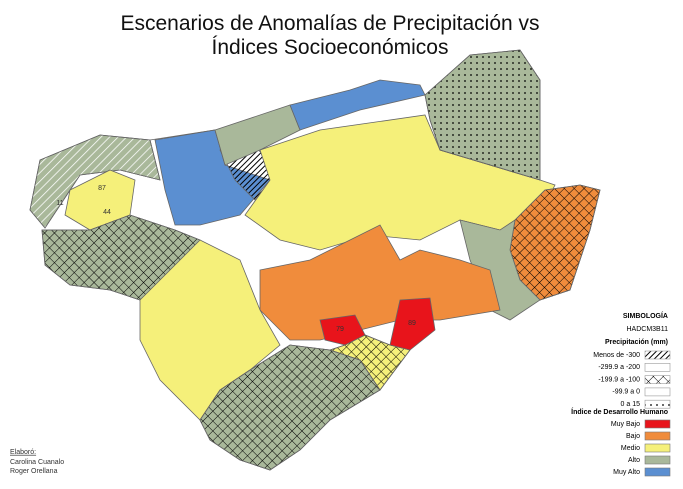 The width and height of the screenshot is (683, 489). Describe the element at coordinates (102, 188) in the screenshot. I see `map-label: 87` at that location.